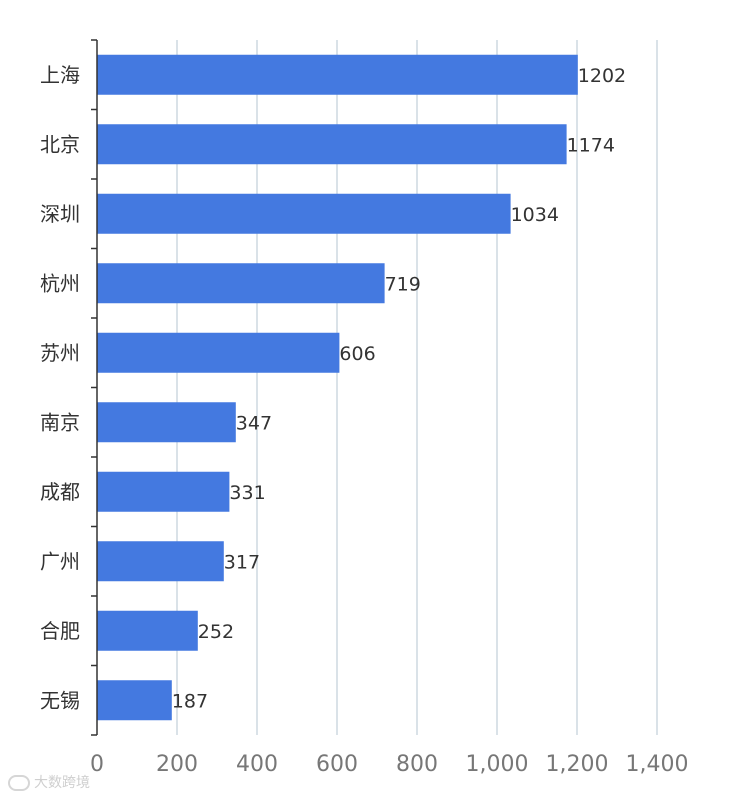 This screenshot has width=750, height=800. Describe the element at coordinates (60, 422) in the screenshot. I see `y-category-label: 南京` at that location.